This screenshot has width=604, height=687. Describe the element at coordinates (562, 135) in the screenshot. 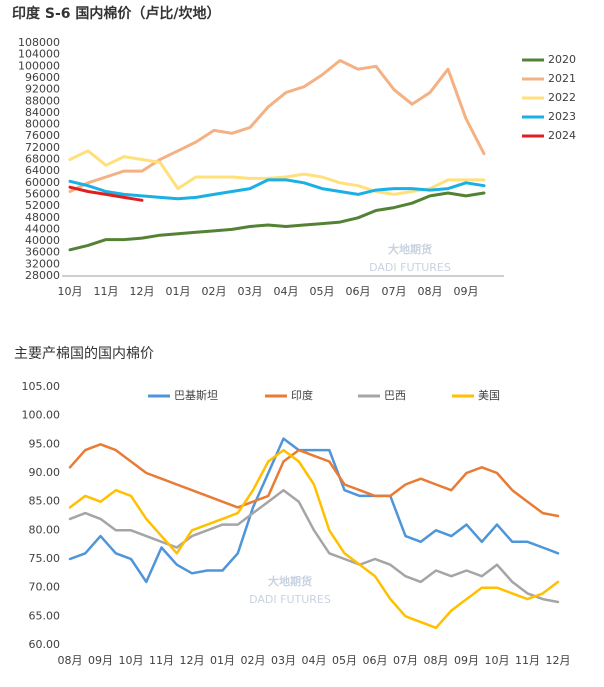

I see `legend-label: 2024` at that location.